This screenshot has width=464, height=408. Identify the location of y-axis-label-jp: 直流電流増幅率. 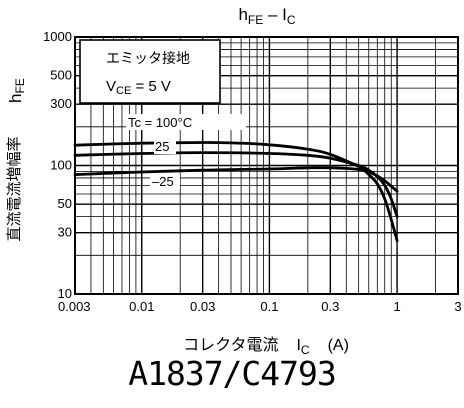
(14, 188).